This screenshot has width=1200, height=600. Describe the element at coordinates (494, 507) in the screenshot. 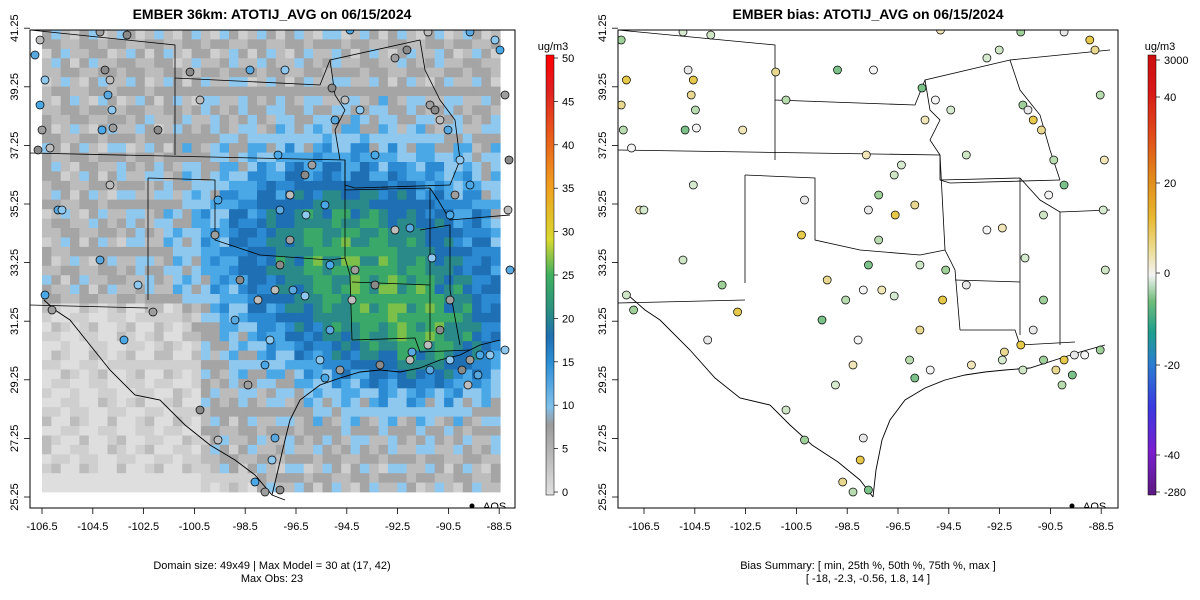

I see `left-legend-label: AQS` at that location.